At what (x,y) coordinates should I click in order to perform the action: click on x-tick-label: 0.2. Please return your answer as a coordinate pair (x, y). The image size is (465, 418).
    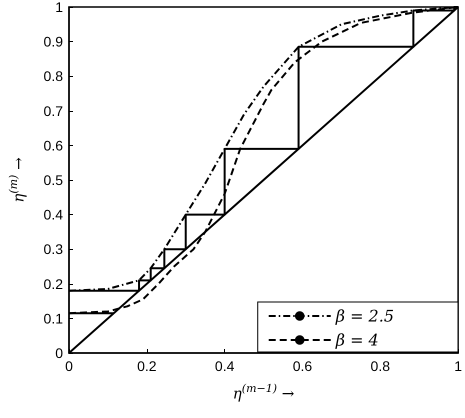
    Looking at the image, I should click on (147, 366).